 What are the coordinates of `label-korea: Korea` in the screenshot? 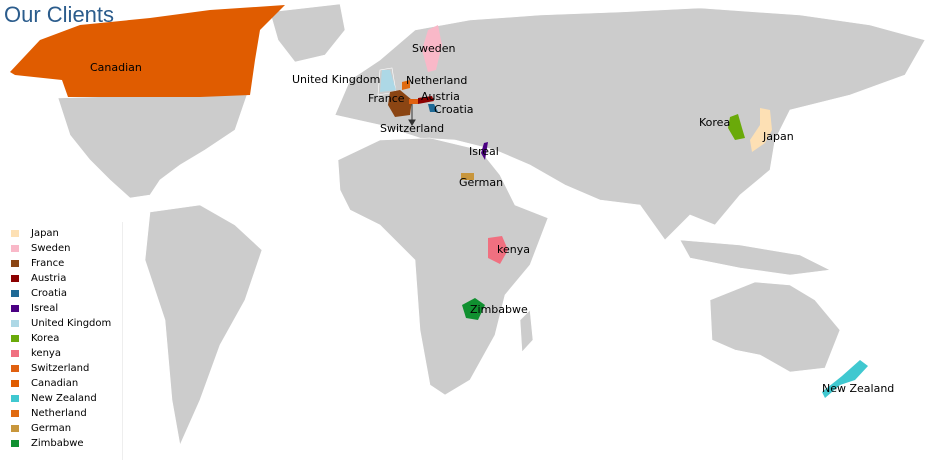 It's located at (715, 122).